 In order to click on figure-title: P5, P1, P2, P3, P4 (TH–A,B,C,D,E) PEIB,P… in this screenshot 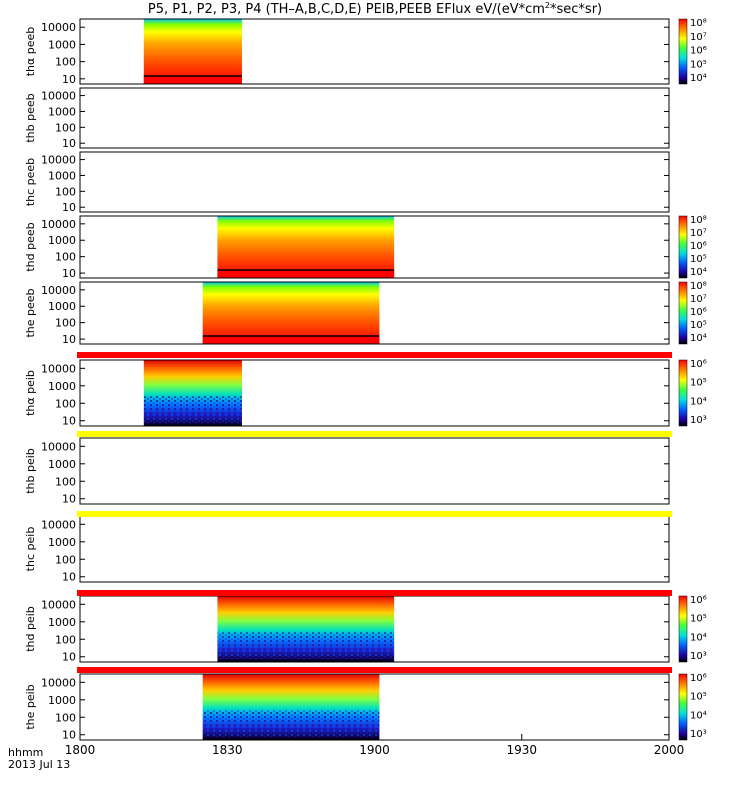, I will do `click(375, 9)`.